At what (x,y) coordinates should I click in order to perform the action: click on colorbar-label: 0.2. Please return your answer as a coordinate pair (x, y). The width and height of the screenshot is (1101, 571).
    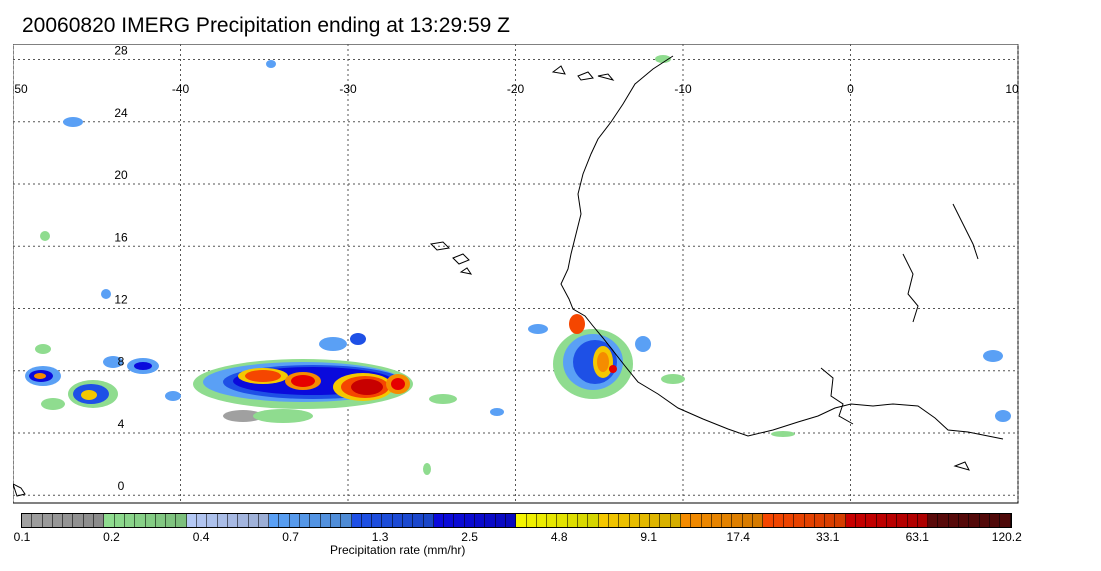
    Looking at the image, I should click on (111, 537).